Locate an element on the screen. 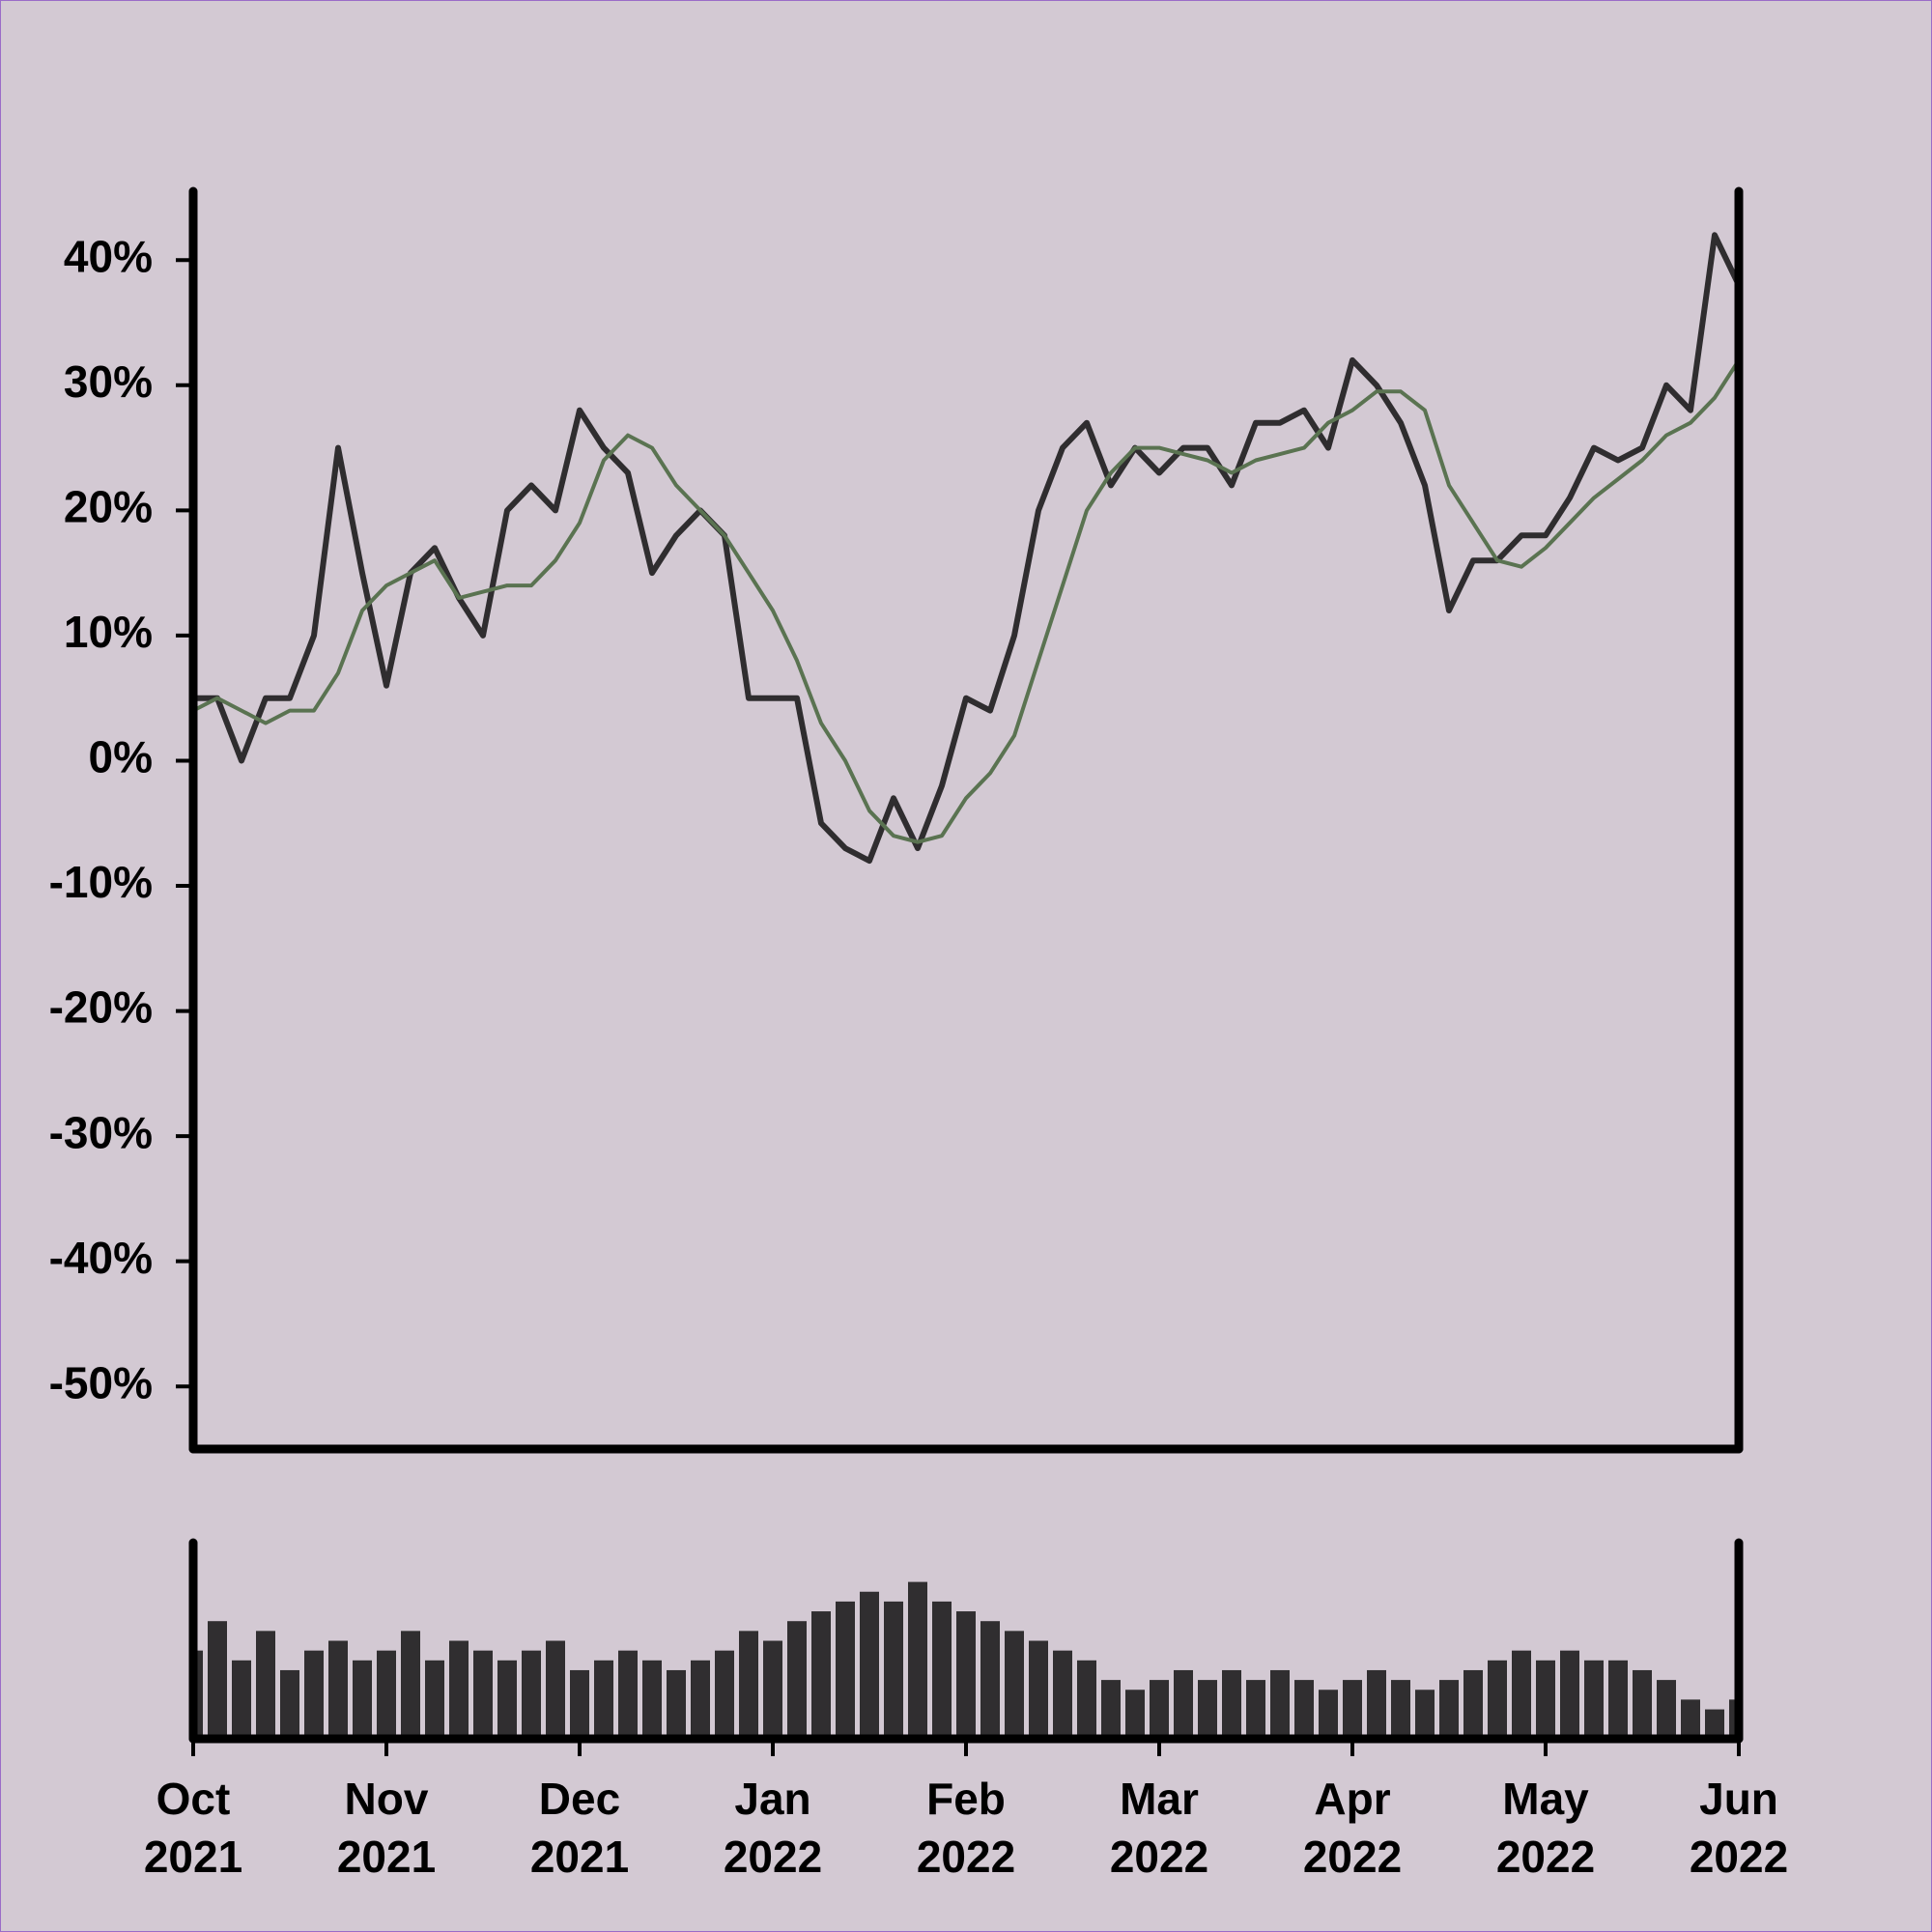 The image size is (1932, 1932). y-tick-label: -20% is located at coordinates (101, 1008).